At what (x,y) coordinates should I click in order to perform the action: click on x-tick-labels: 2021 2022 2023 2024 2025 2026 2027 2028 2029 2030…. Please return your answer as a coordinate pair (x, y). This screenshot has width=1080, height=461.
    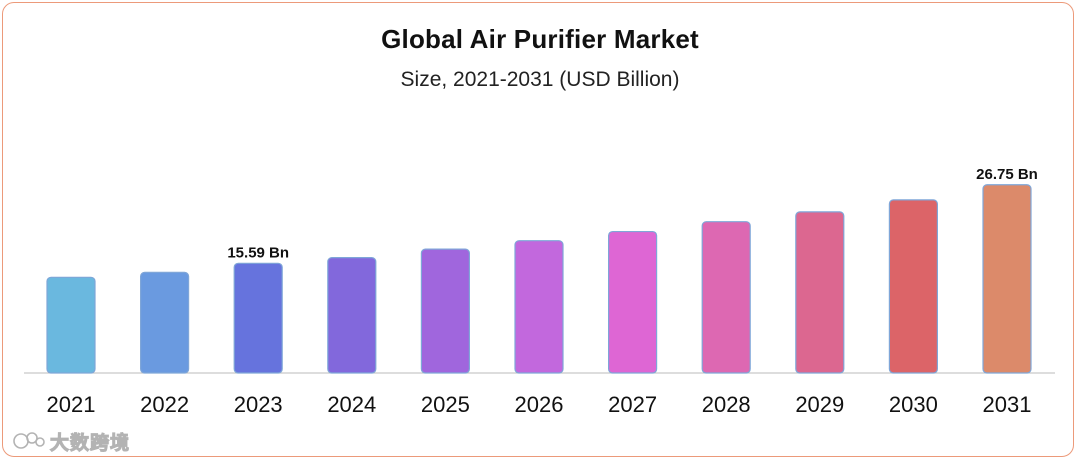
    Looking at the image, I should click on (539, 404).